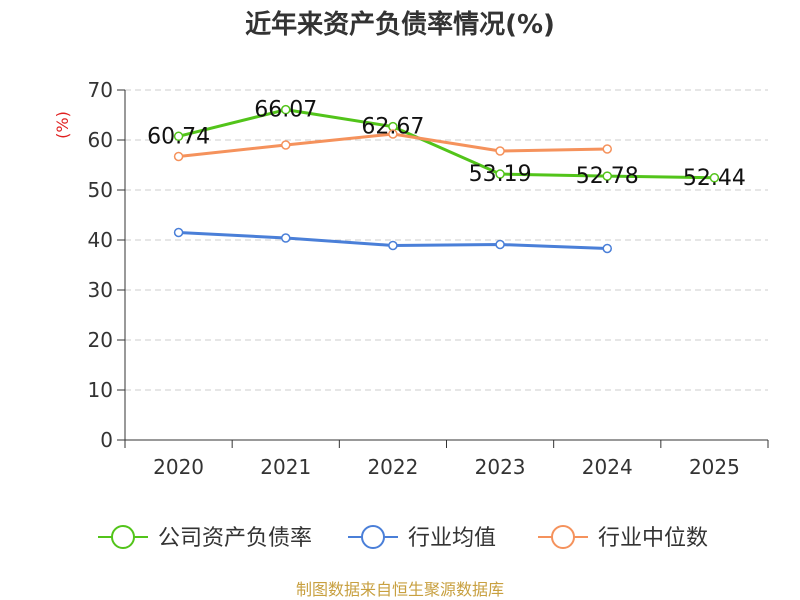 This screenshot has height=600, width=800. What do you see at coordinates (392, 127) in the screenshot?
I see `data-label: 62.67` at bounding box center [392, 127].